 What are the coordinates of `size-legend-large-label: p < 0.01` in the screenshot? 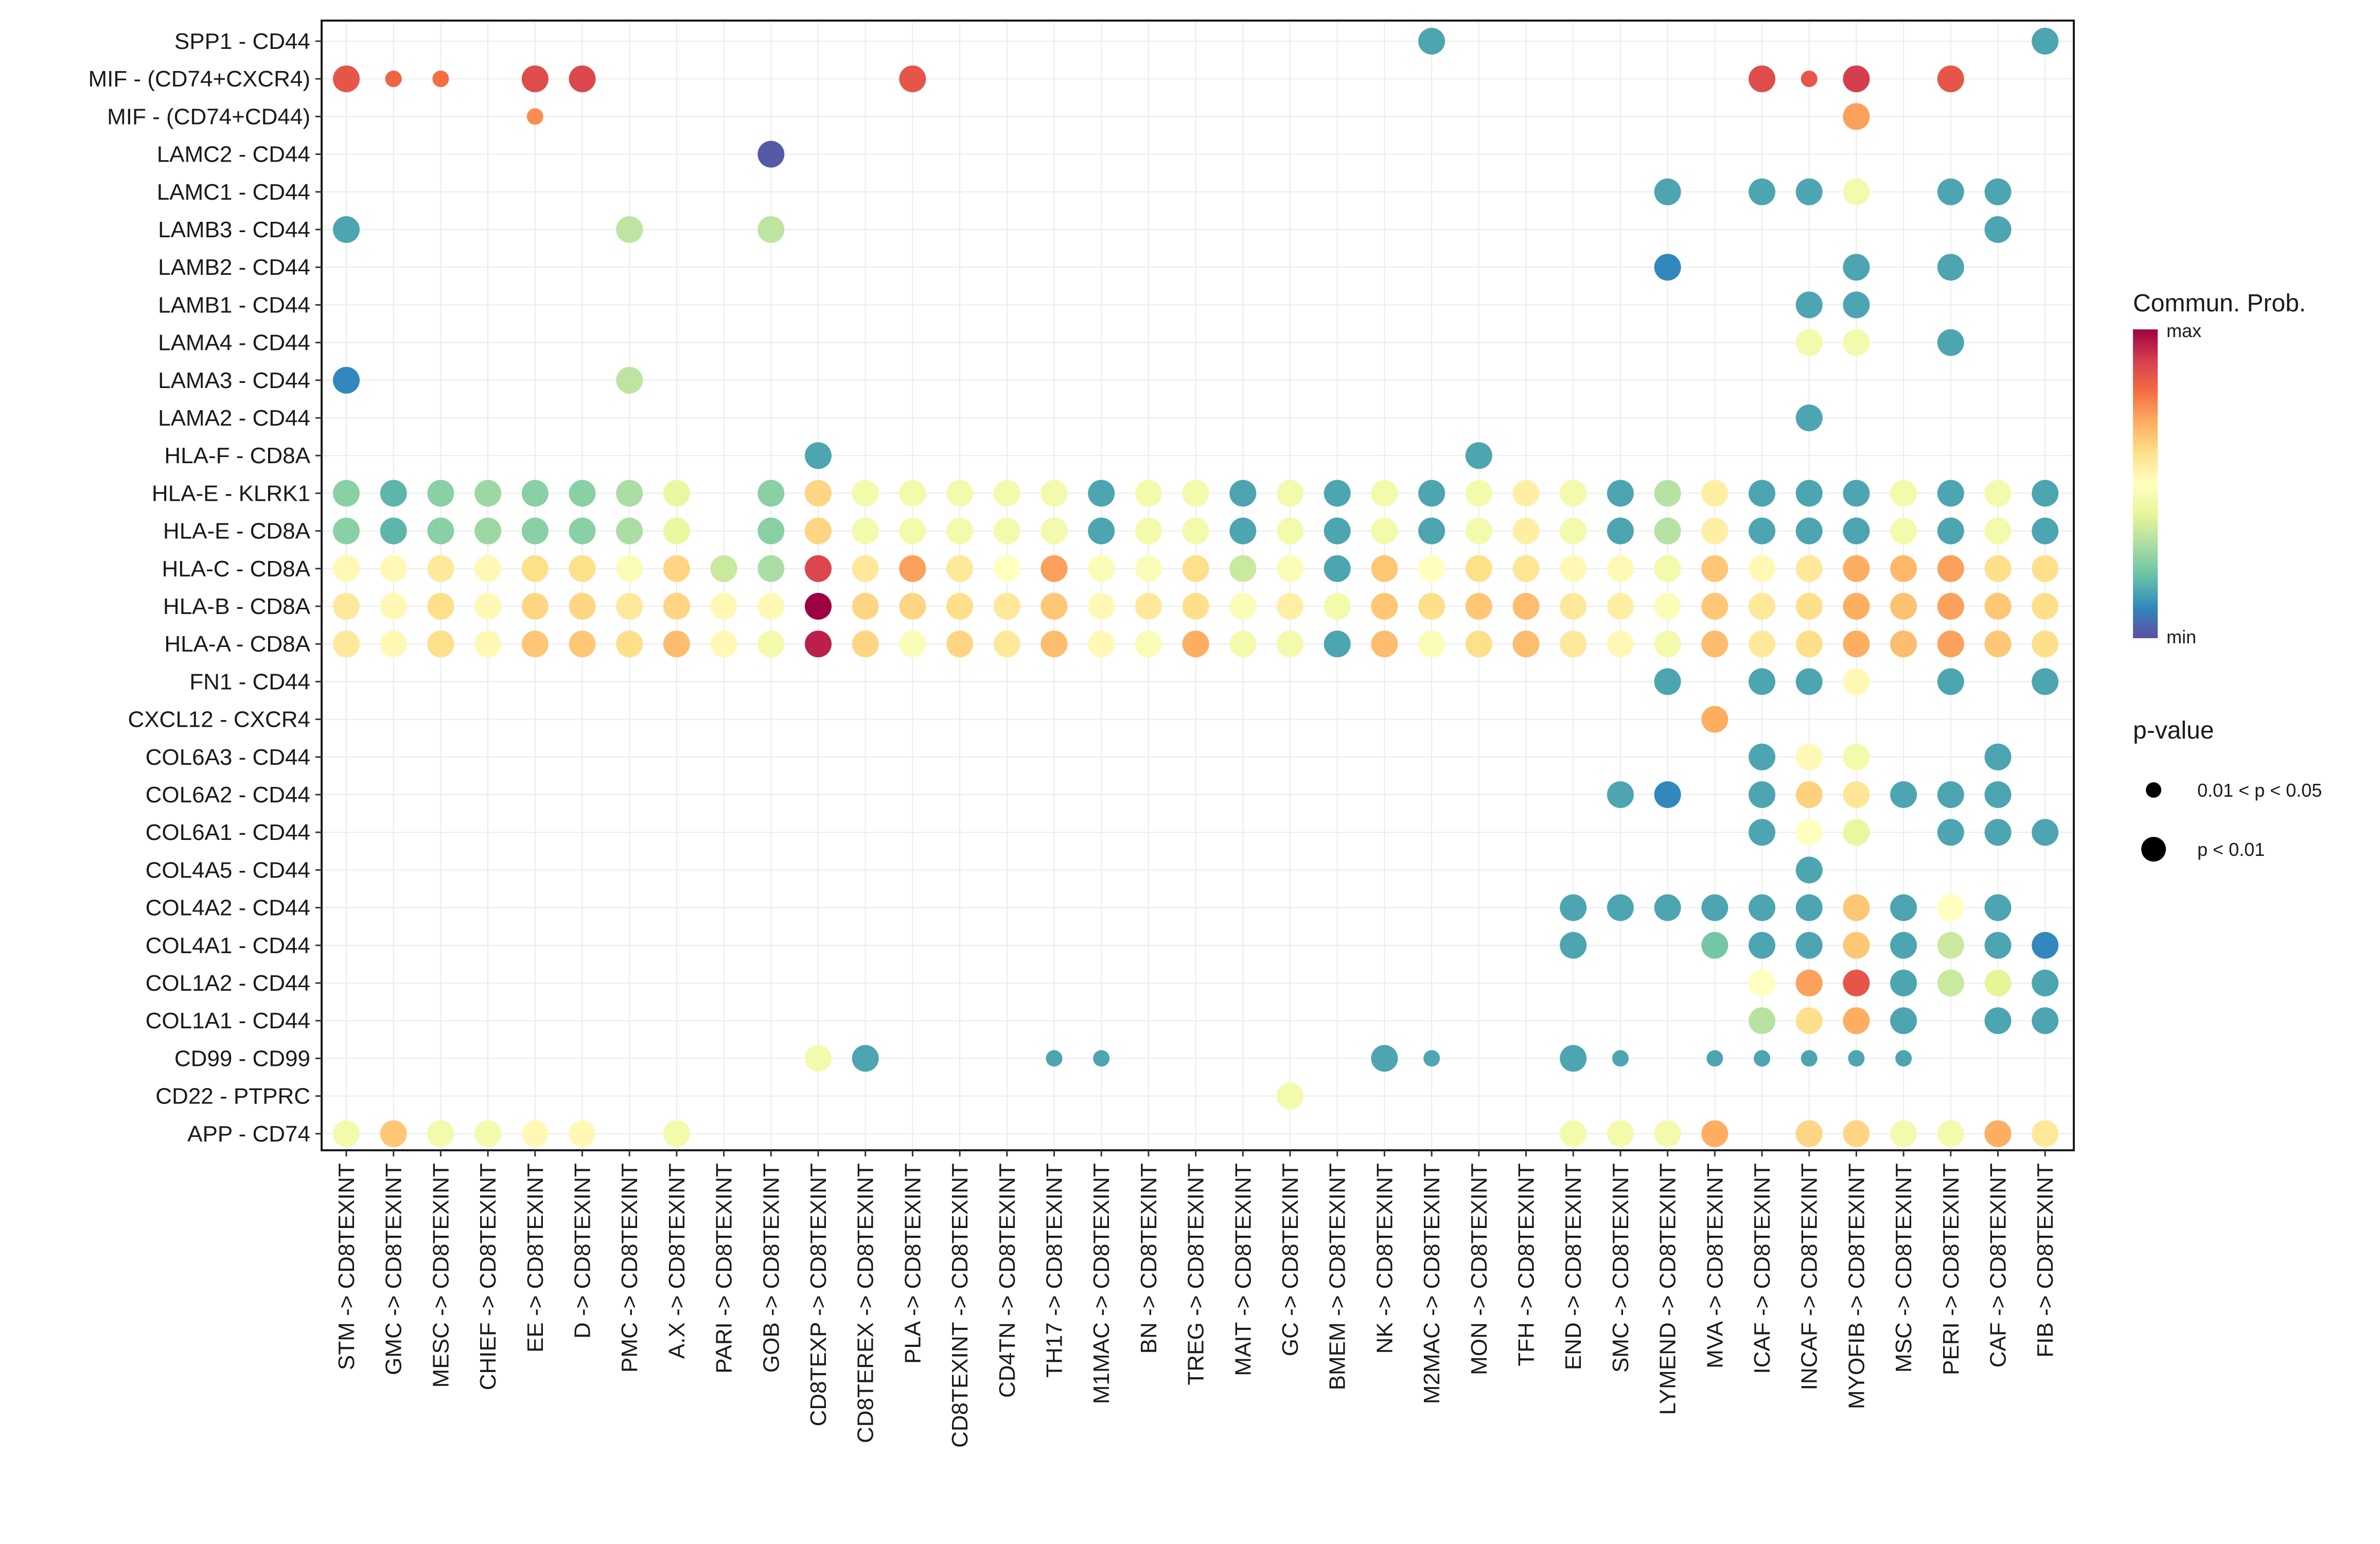 It's located at (2231, 849).